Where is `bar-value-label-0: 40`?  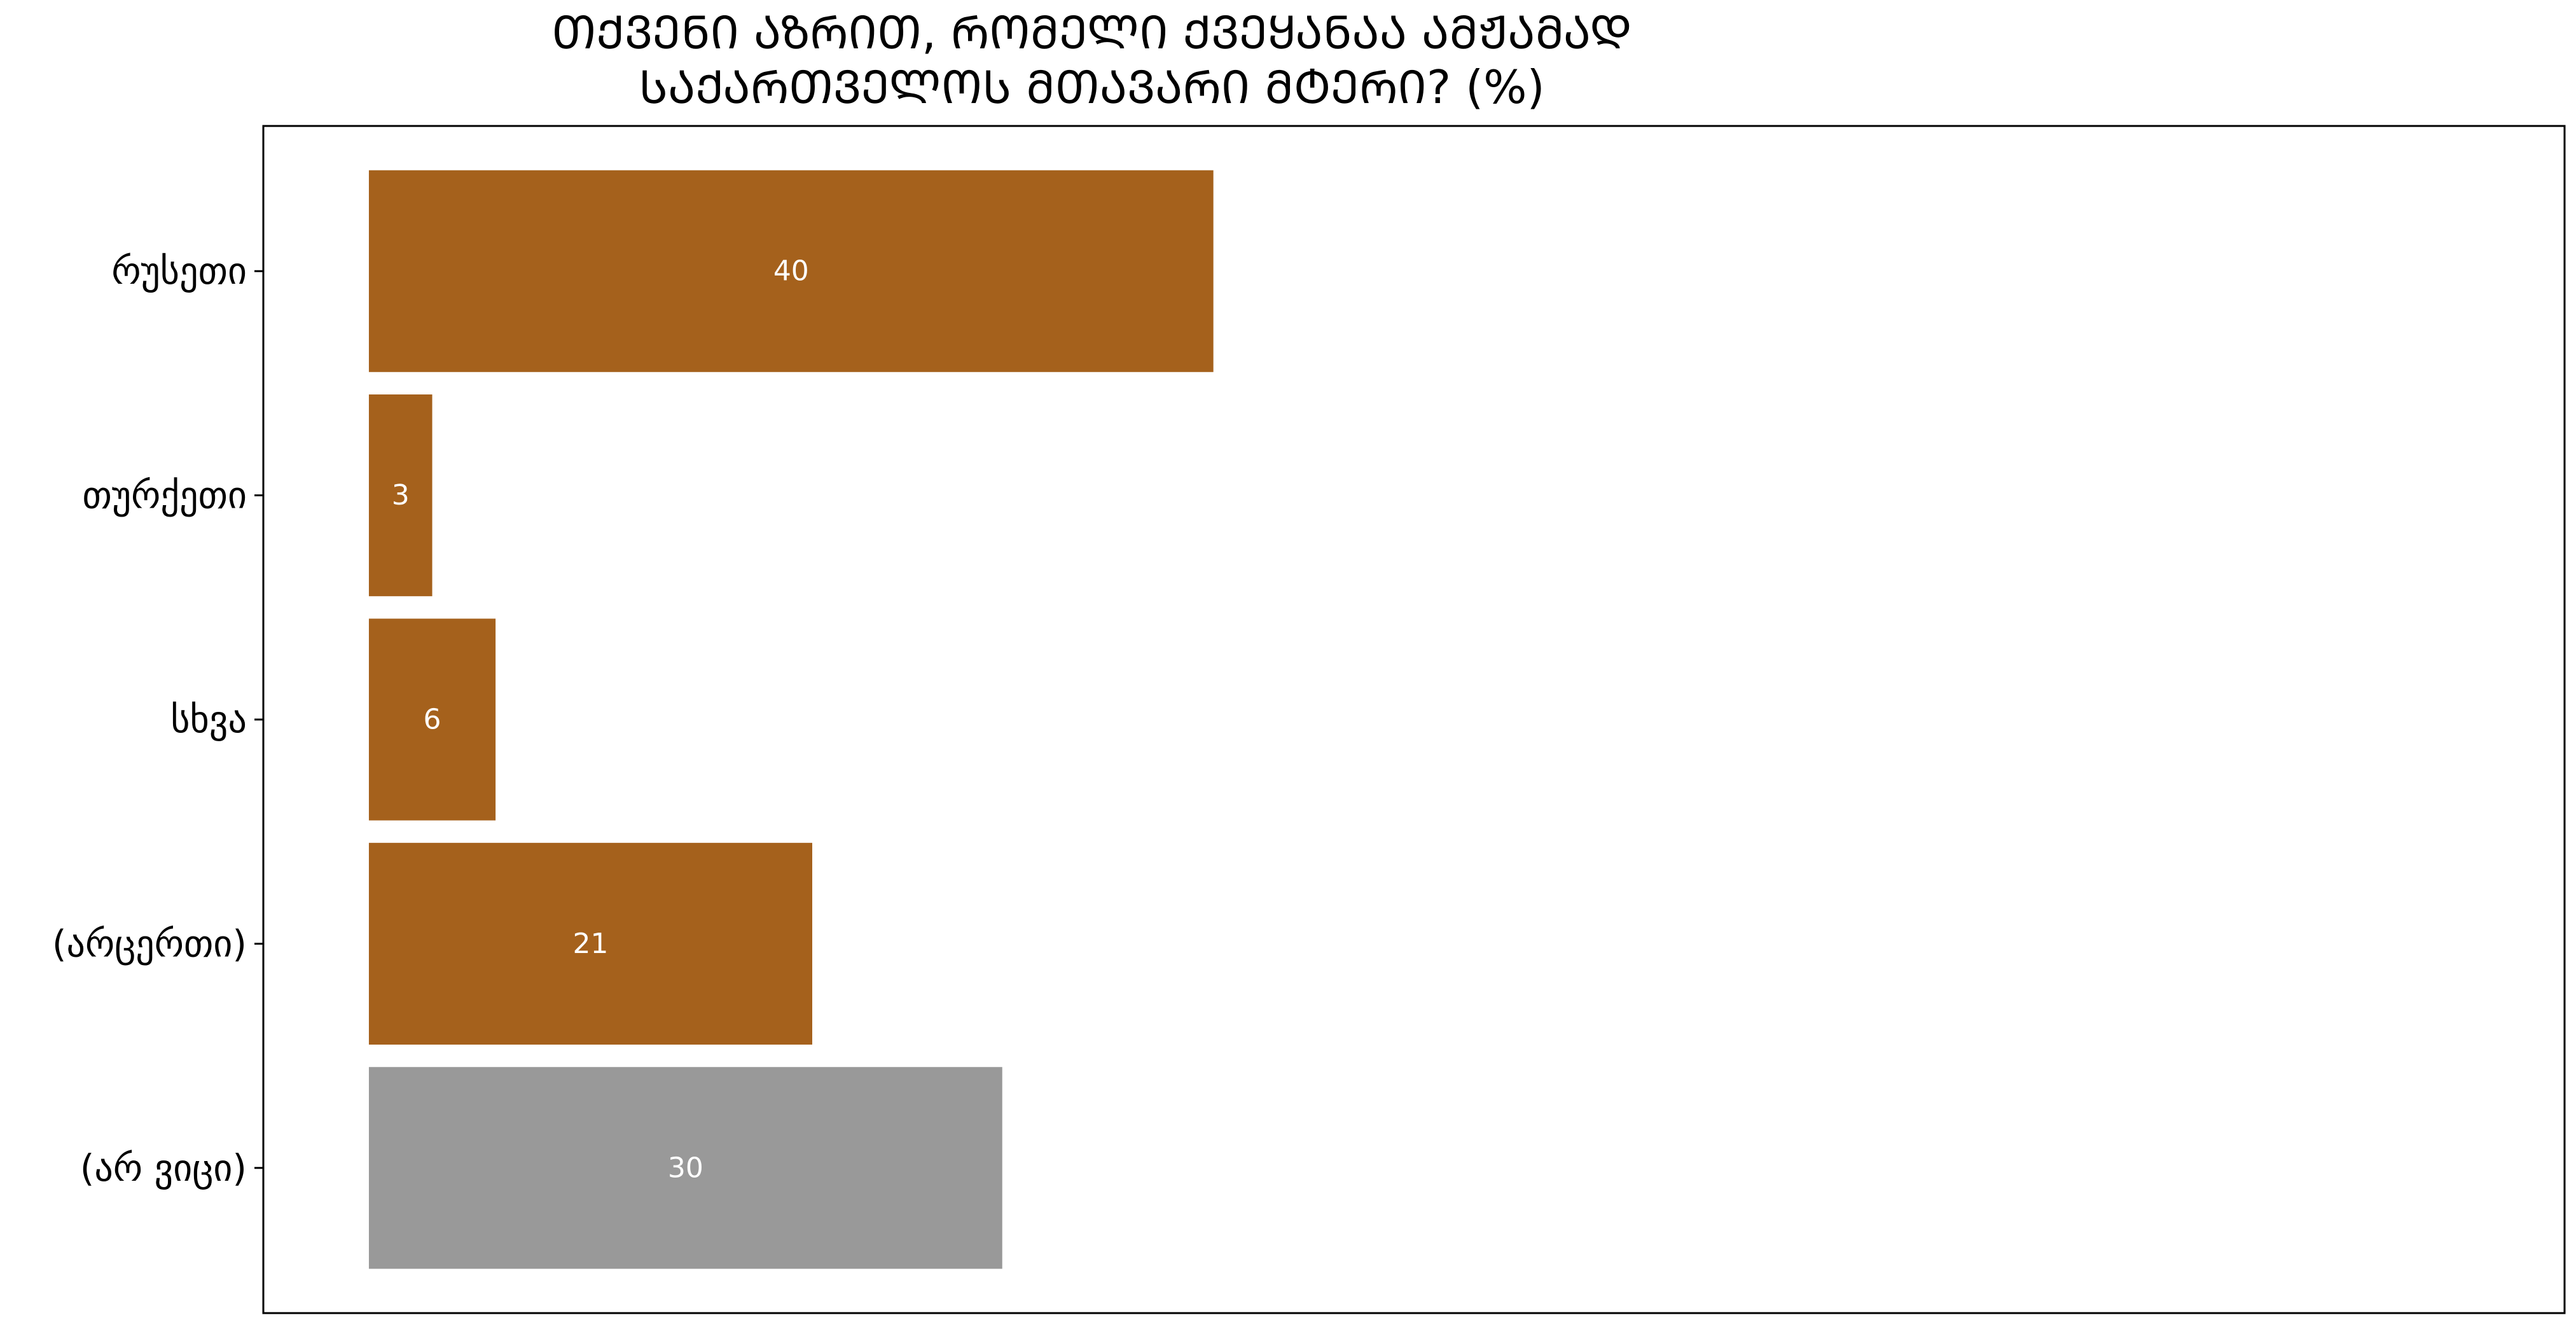 bar-value-label-0: 40 is located at coordinates (791, 271).